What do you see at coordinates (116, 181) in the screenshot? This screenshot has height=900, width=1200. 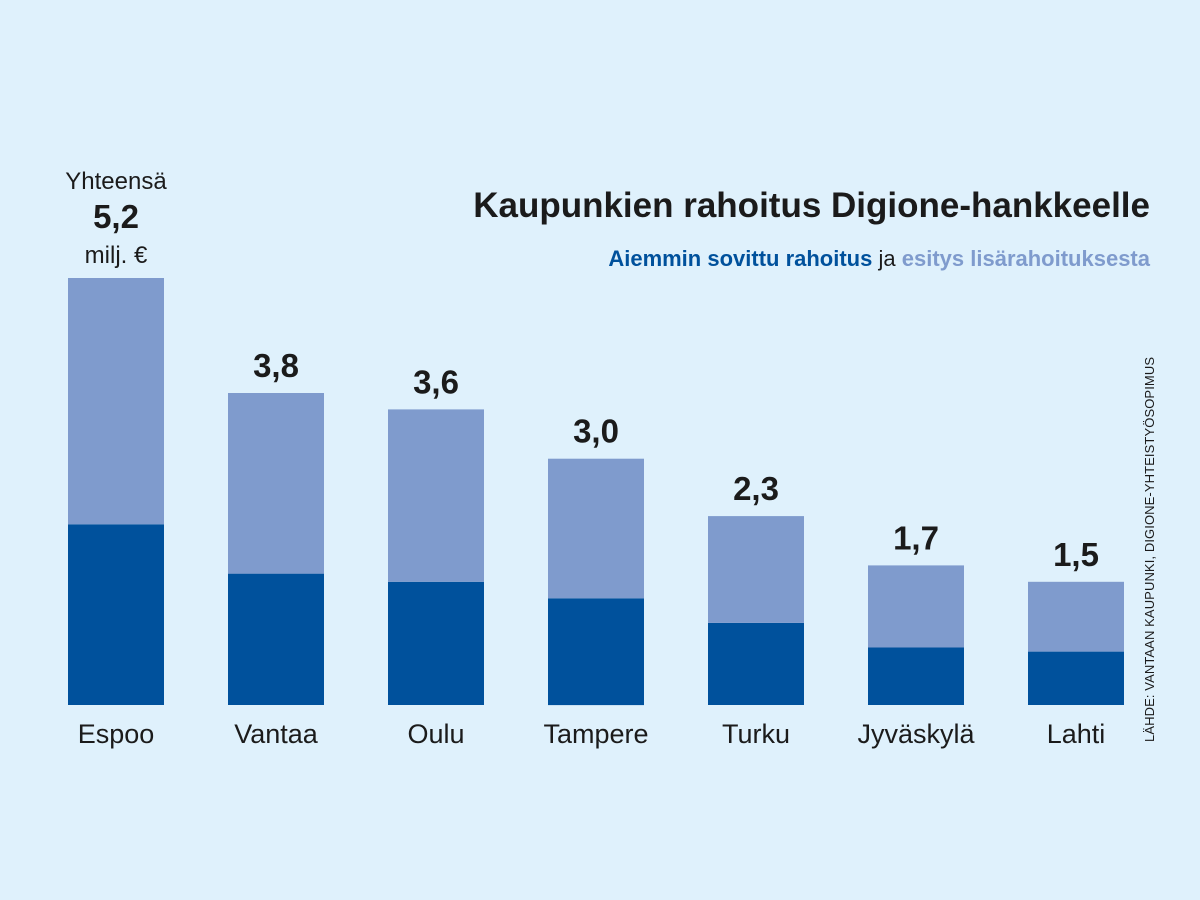 I see `total-caption: Yhteensä` at bounding box center [116, 181].